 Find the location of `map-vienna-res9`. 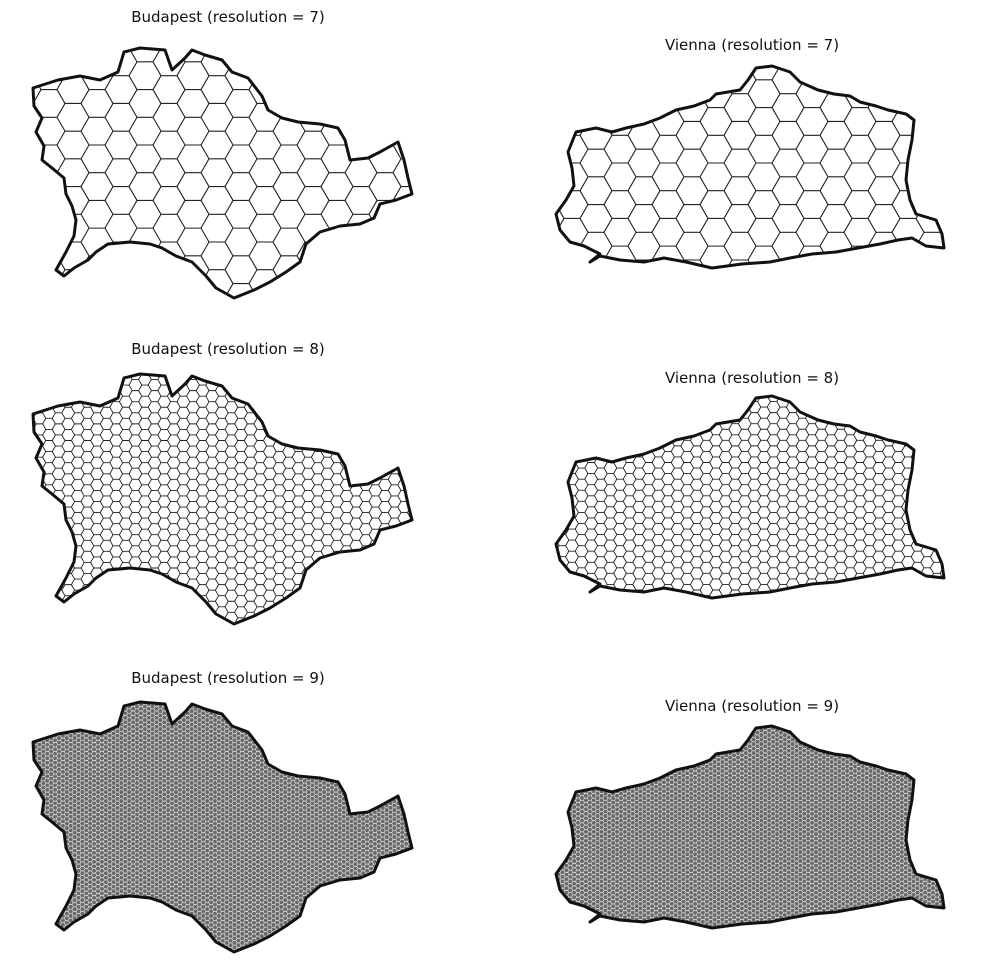

map-vienna-res9 is located at coordinates (750, 827).